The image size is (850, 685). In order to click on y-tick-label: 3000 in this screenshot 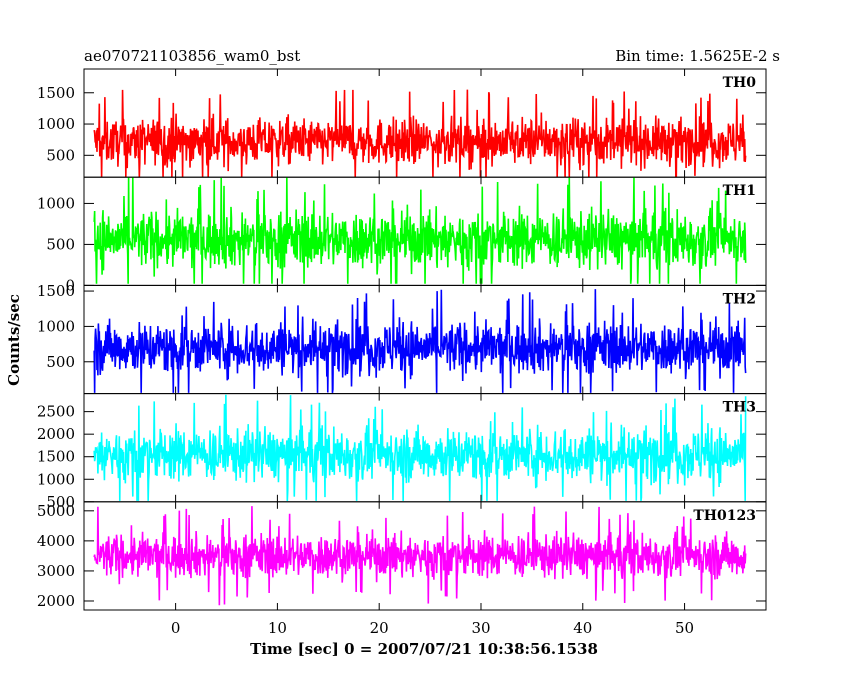, I will do `click(56, 571)`.